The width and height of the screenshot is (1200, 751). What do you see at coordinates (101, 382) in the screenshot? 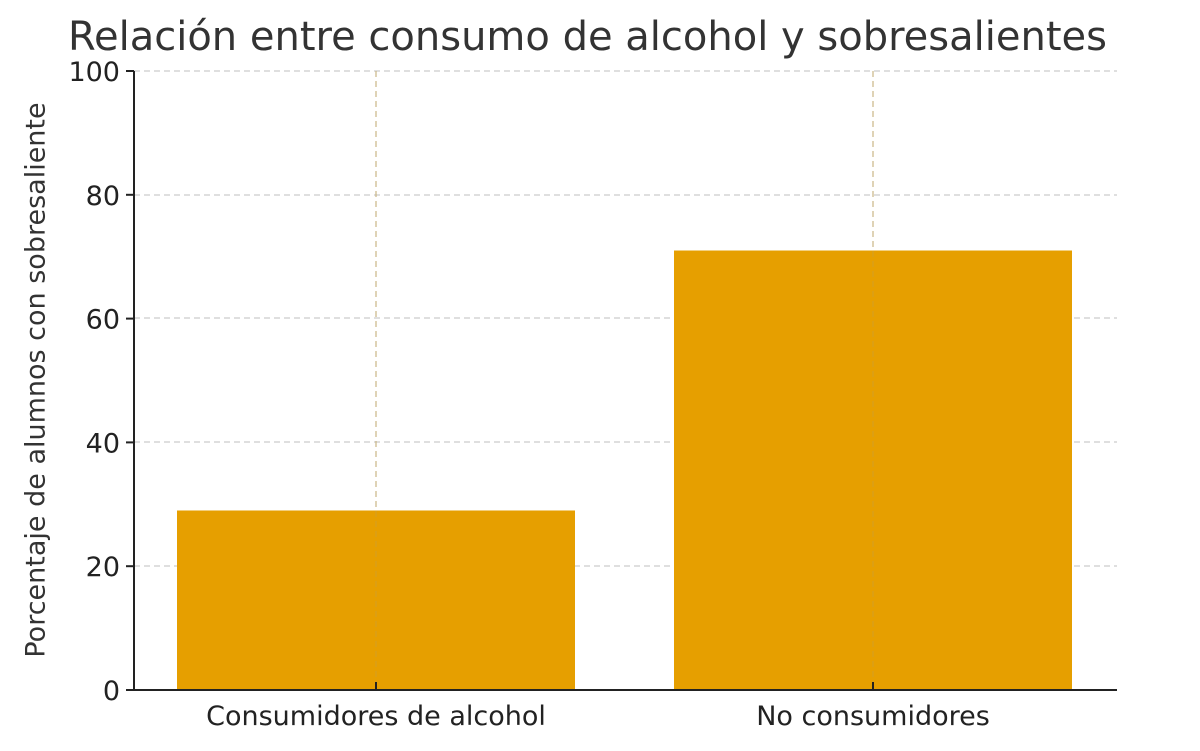
I see `y-ticks: 0 20 40 60 80 100` at bounding box center [101, 382].